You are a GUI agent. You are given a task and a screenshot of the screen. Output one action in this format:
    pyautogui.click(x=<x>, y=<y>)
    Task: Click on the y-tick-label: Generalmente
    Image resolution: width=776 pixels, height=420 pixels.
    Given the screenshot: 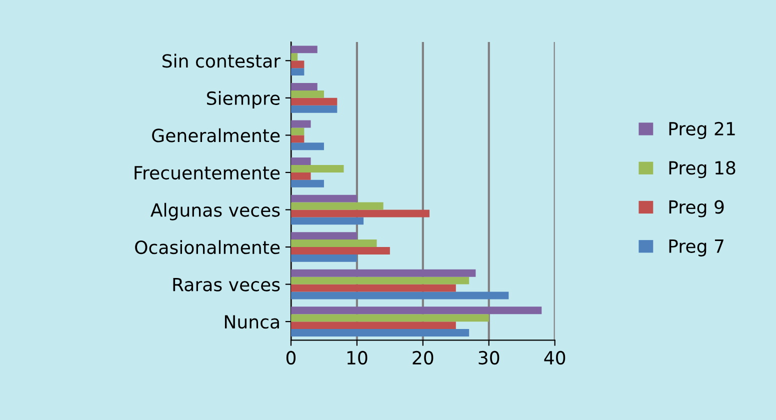 What is the action you would take?
    pyautogui.click(x=216, y=135)
    